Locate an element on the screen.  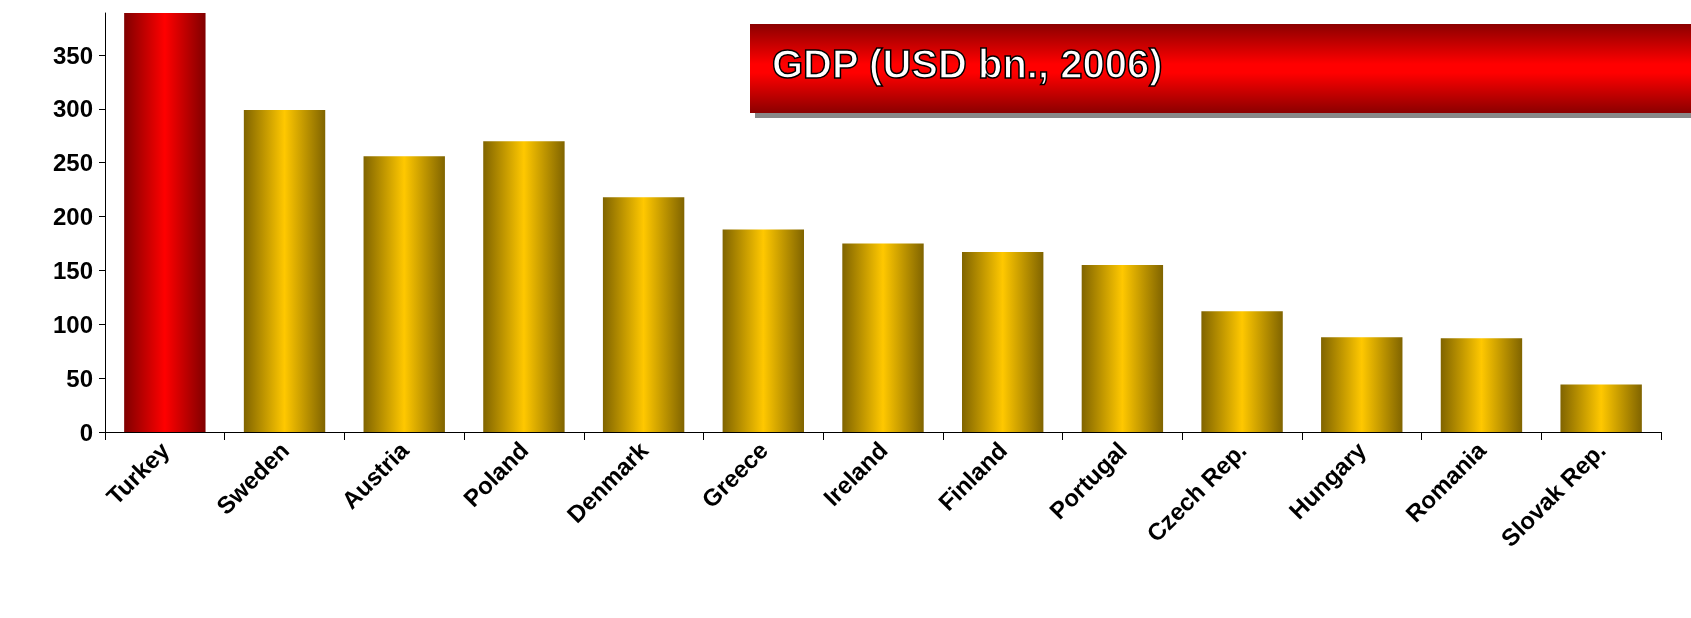
y-tick-label: 0 is located at coordinates (86, 432).